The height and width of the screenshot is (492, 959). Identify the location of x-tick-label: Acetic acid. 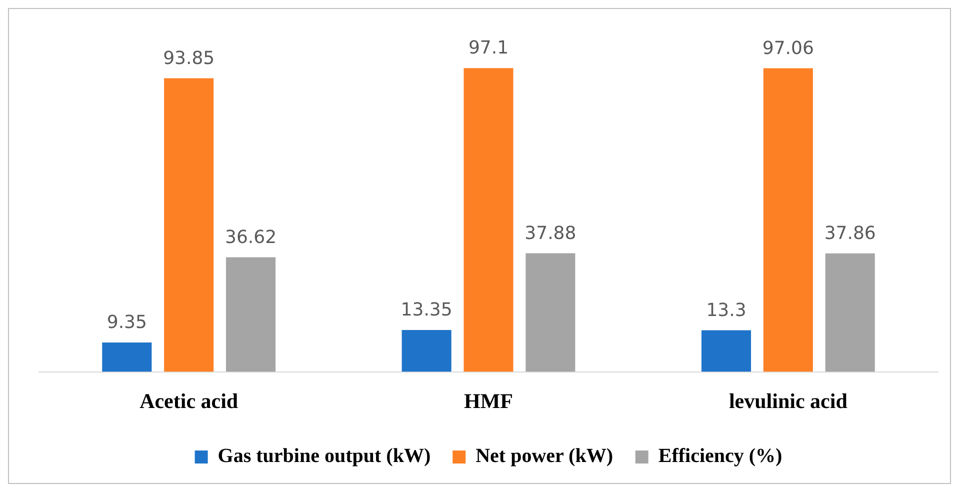
(189, 400).